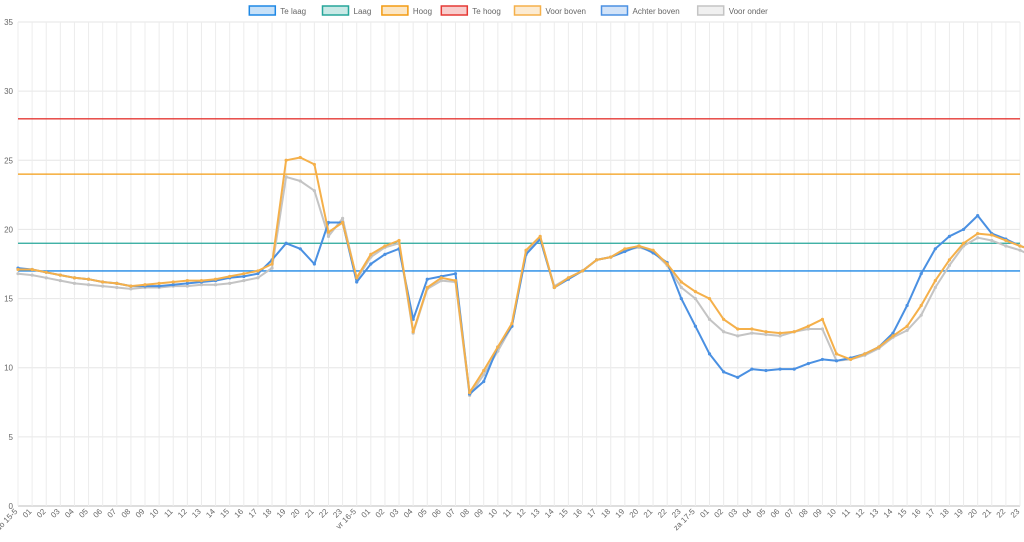 The image size is (1024, 542). What do you see at coordinates (277, 10) in the screenshot?
I see `legend-item-te-laag: Te laag` at bounding box center [277, 10].